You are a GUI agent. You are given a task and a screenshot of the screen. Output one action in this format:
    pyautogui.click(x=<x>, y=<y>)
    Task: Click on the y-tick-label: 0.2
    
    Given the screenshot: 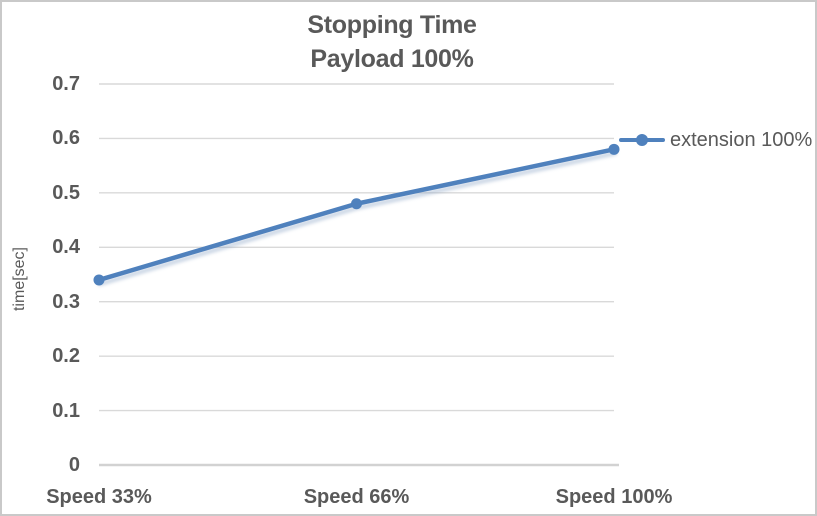 What is the action you would take?
    pyautogui.click(x=66, y=356)
    